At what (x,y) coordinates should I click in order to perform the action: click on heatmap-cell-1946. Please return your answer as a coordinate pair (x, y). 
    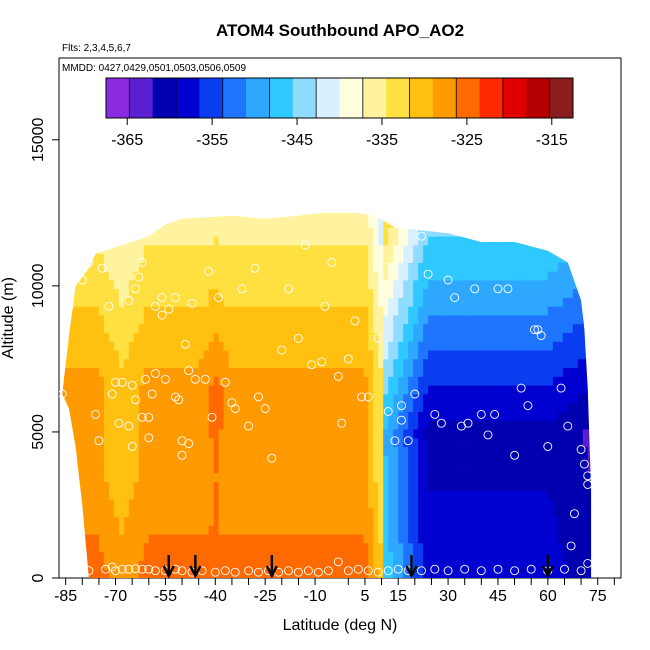
    Looking at the image, I should click on (291, 451).